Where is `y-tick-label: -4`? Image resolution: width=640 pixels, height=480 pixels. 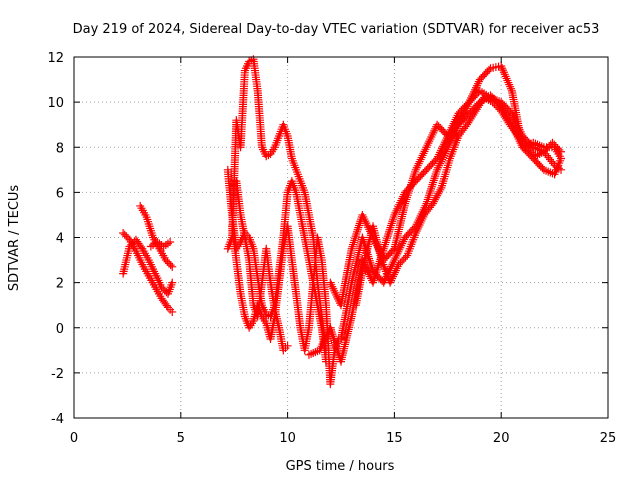
y-tick-label: -4 is located at coordinates (57, 419).